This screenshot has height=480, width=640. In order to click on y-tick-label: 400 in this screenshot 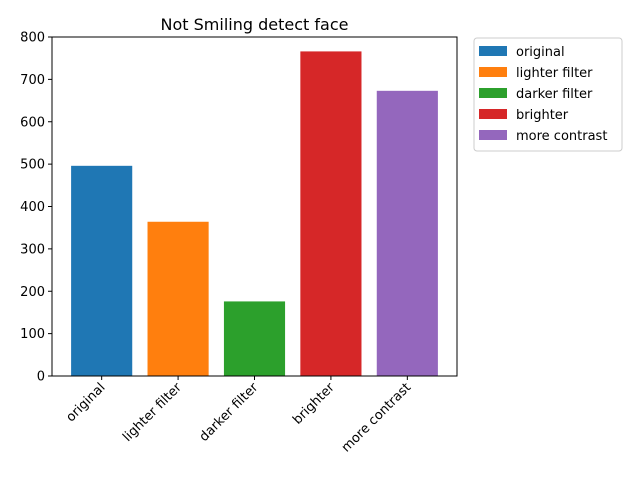, I will do `click(32, 207)`.